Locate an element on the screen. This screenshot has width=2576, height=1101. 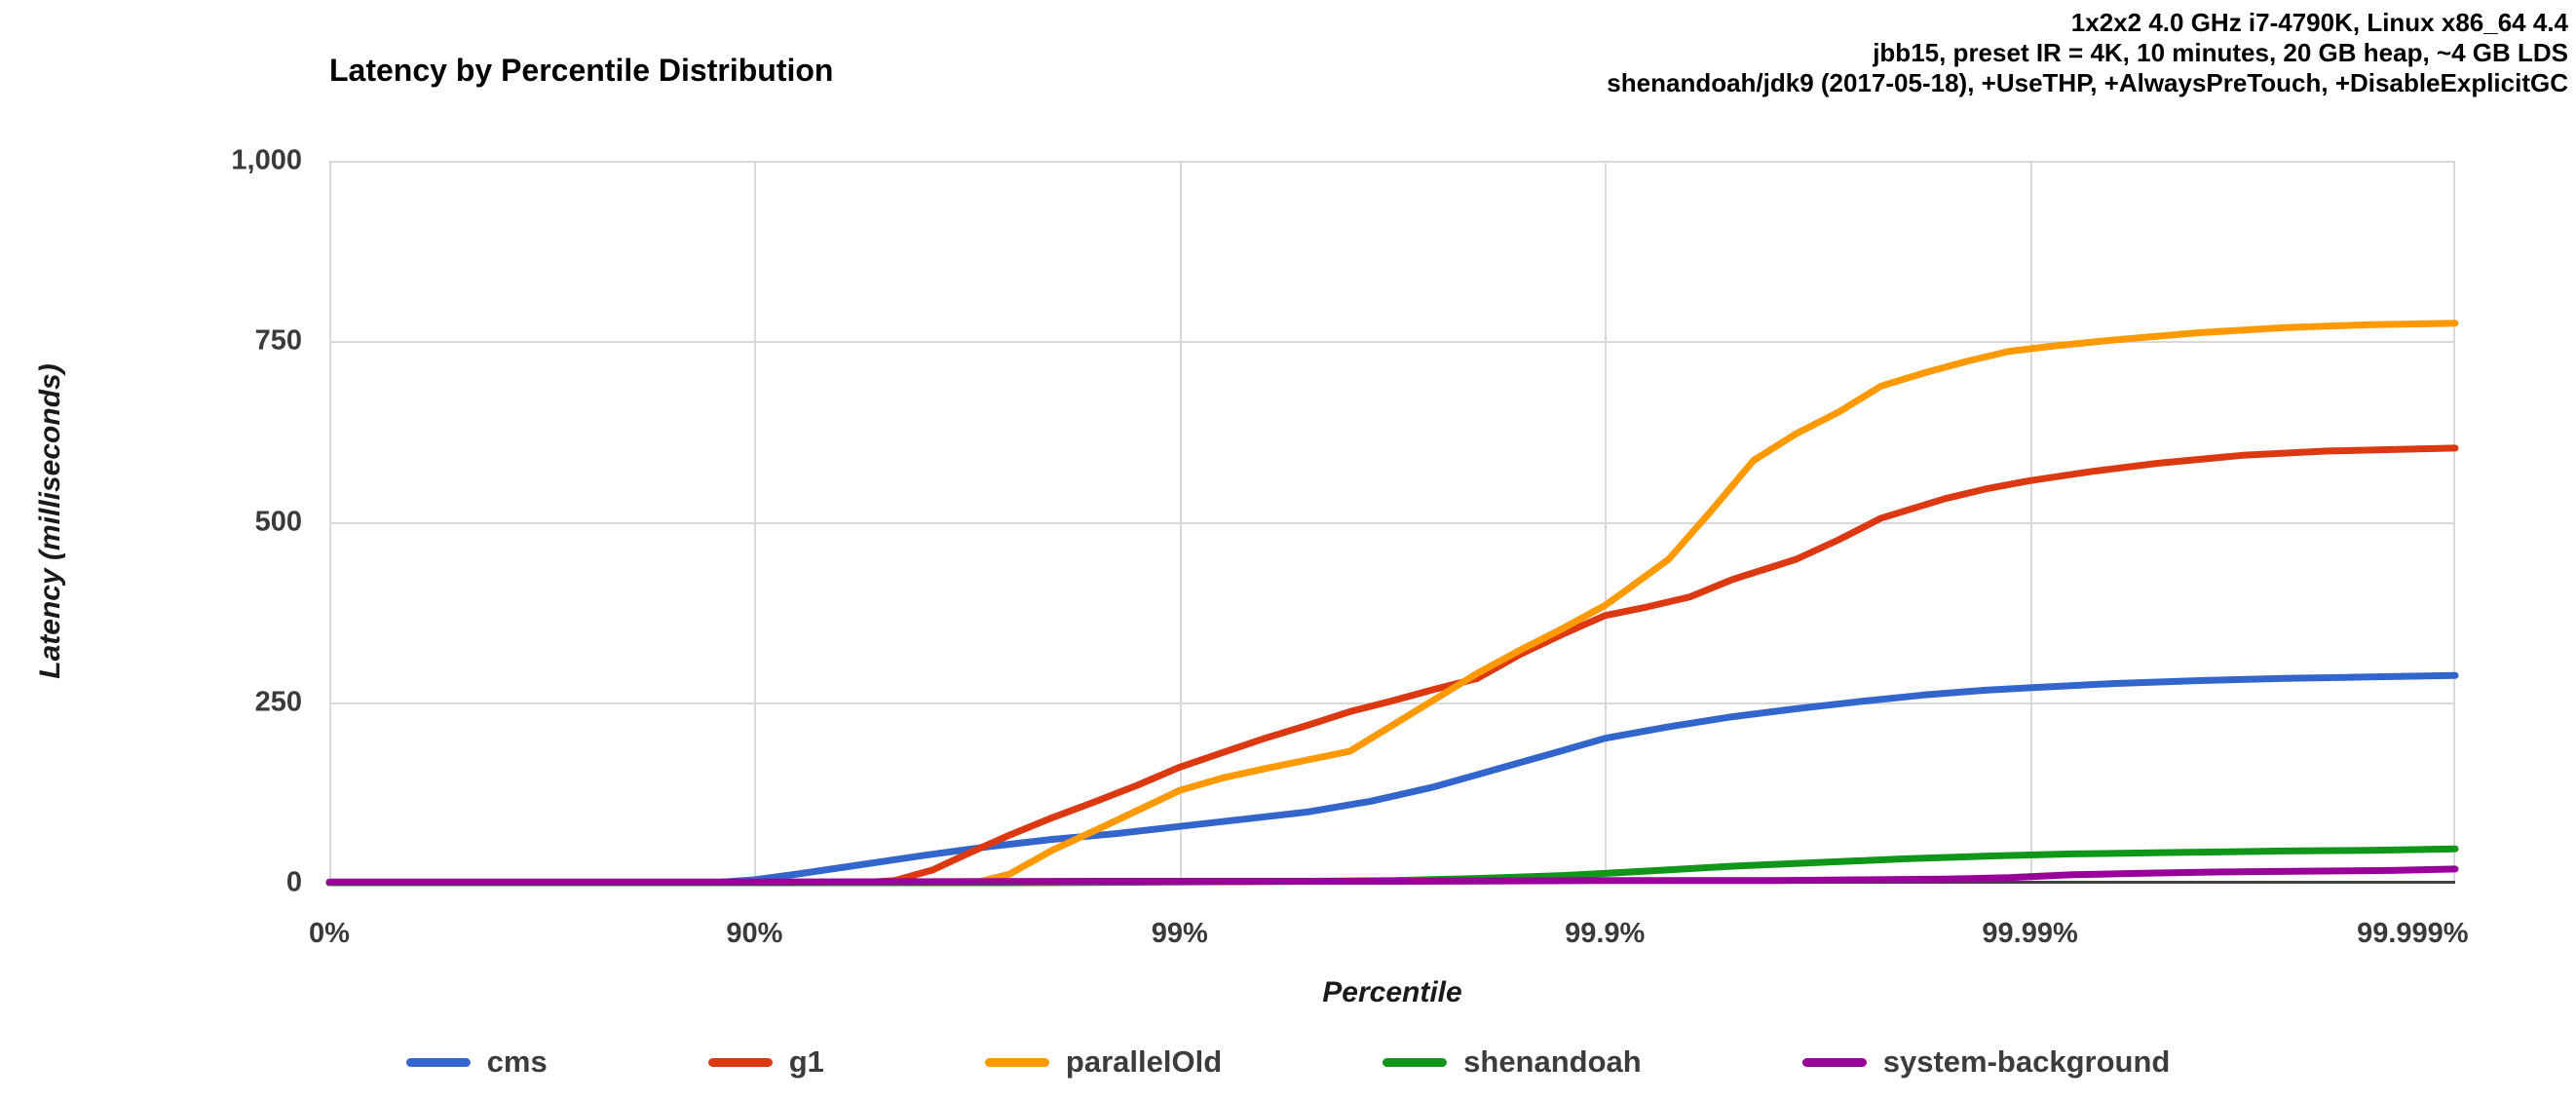
y-tick-label: 0 is located at coordinates (293, 882).